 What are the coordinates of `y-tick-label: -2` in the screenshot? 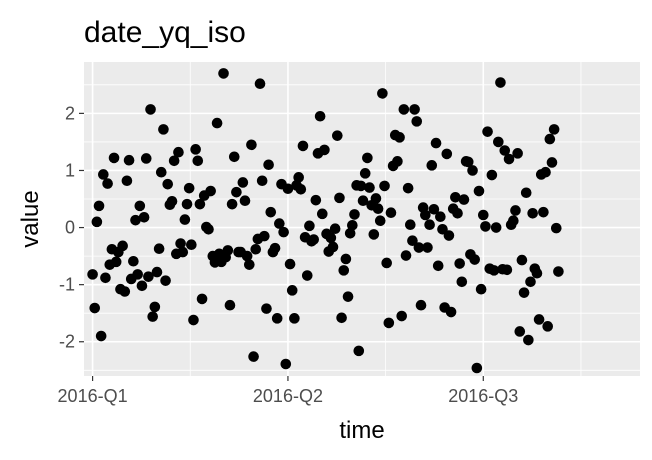 It's located at (67, 342).